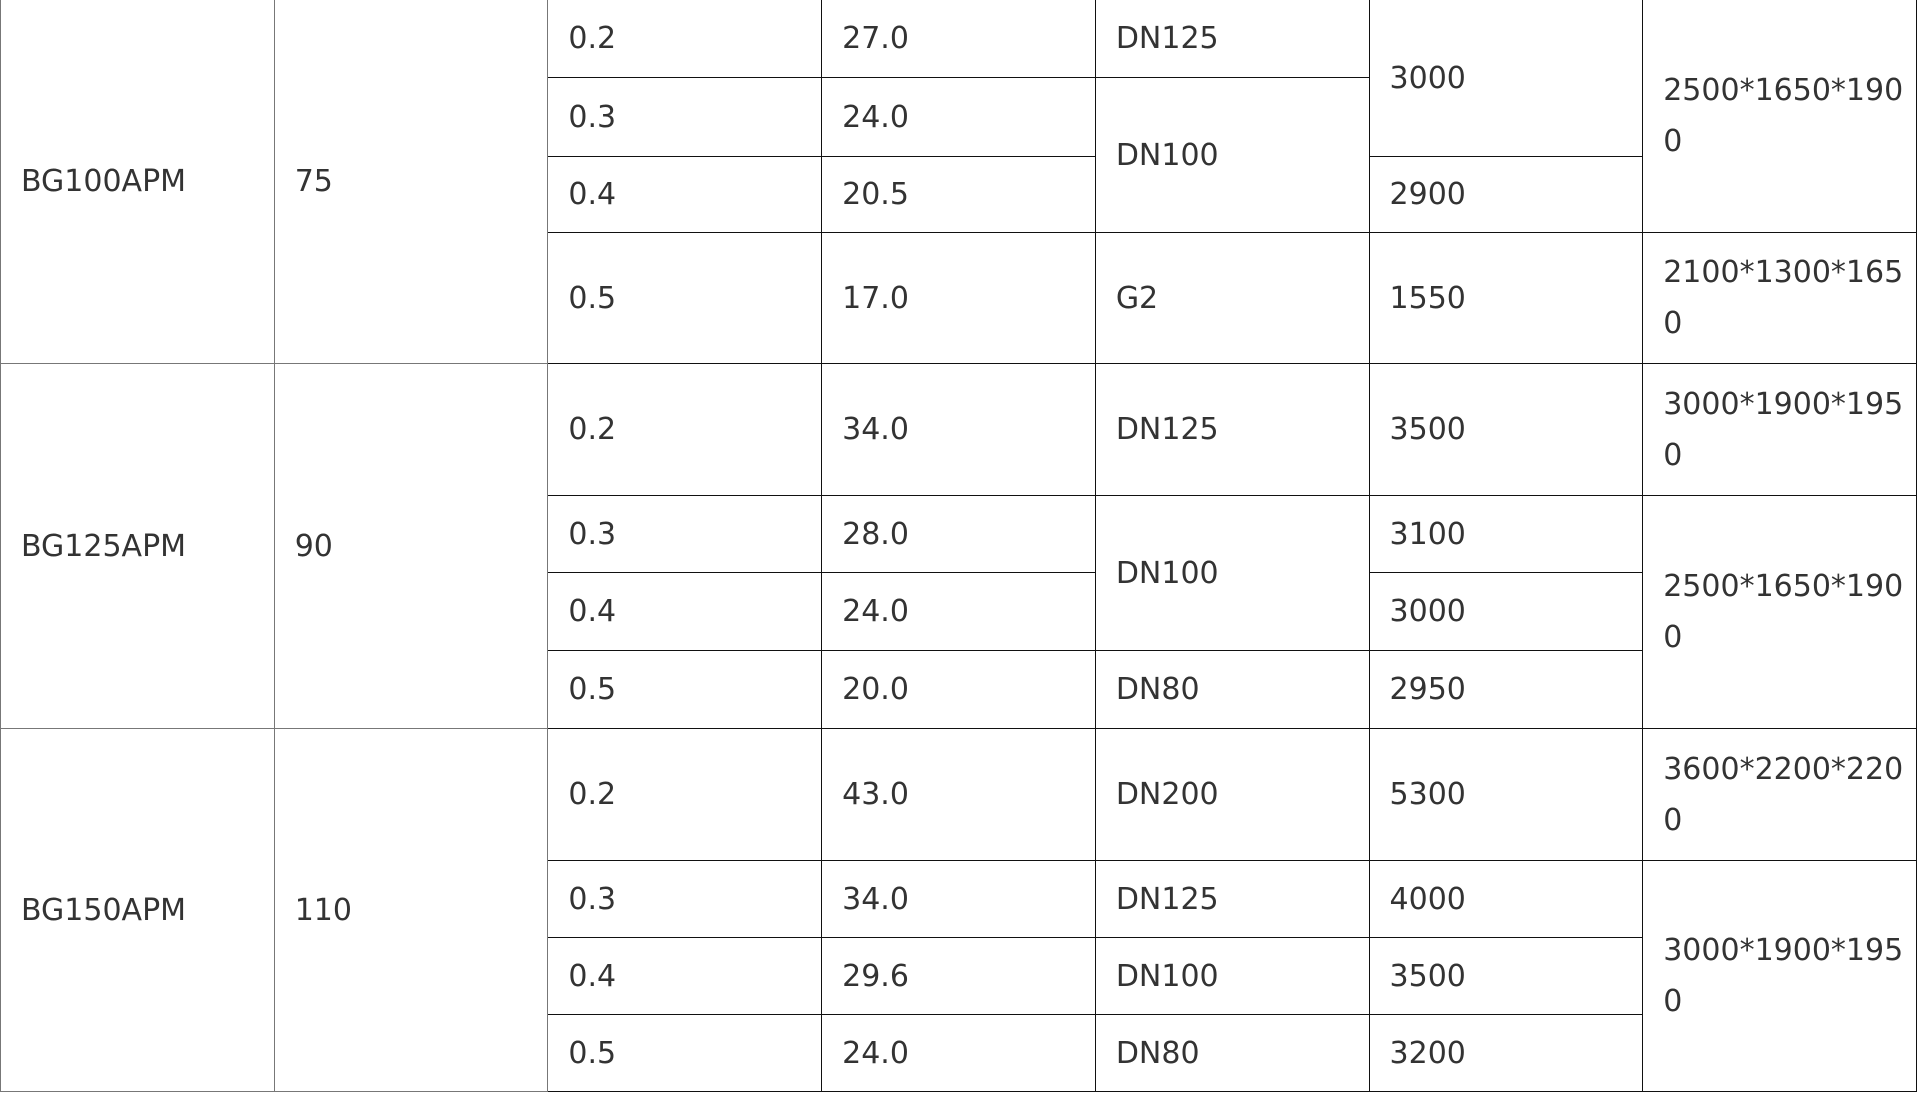 Image resolution: width=1920 pixels, height=1096 pixels. Describe the element at coordinates (1506, 794) in the screenshot. I see `weight-cell: 5300` at that location.